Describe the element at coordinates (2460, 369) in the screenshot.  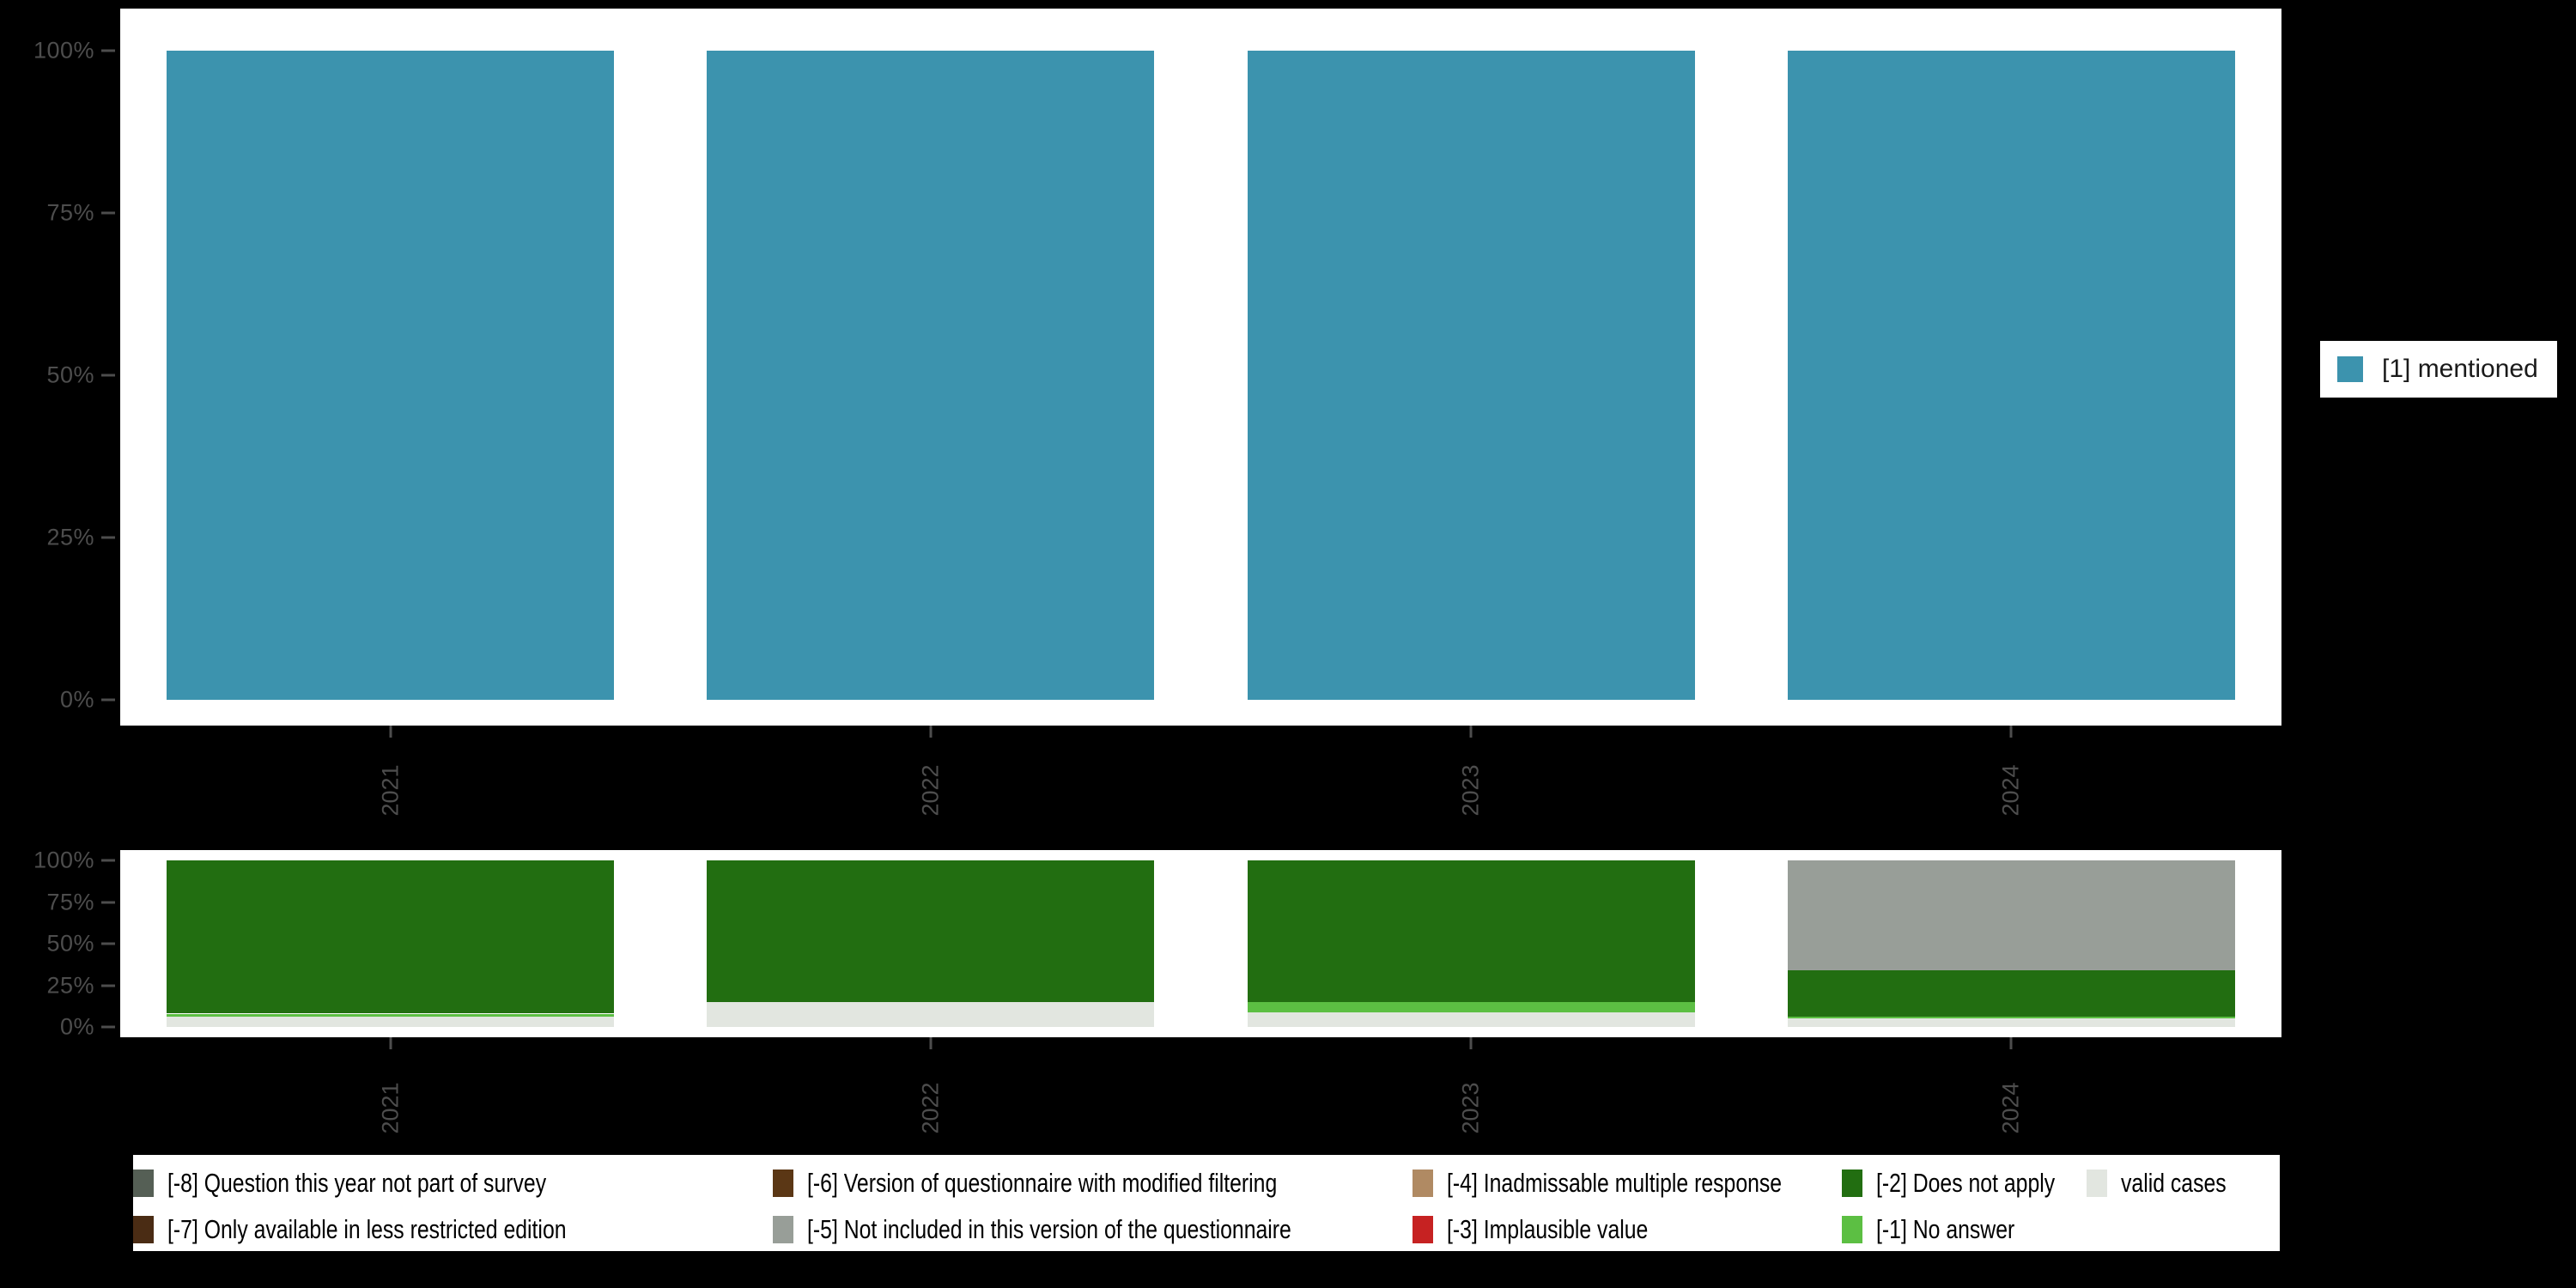
I see `legend-label: [1] mentioned` at that location.